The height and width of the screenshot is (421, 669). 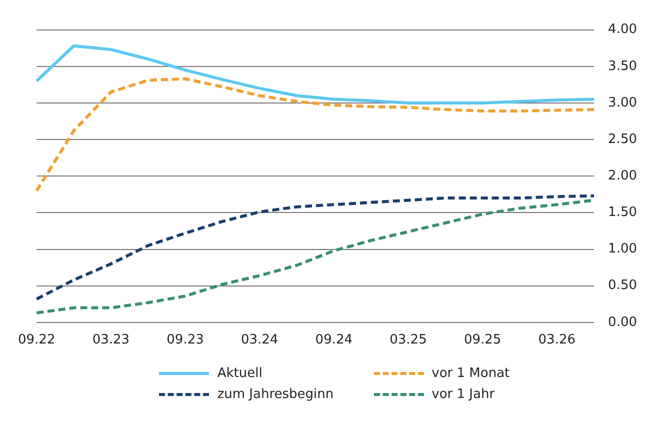 I want to click on legend-label: zum Jahresbeginn, so click(x=275, y=394).